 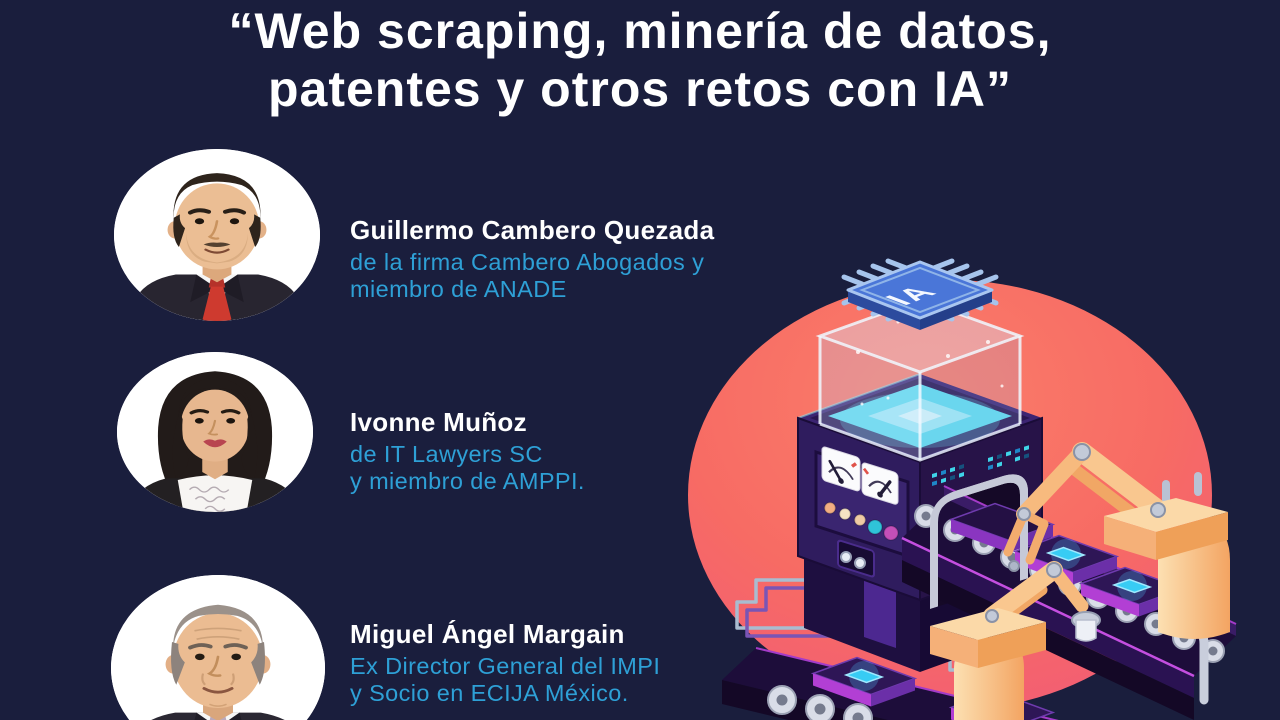 What do you see at coordinates (527, 262) in the screenshot?
I see `speaker-role-line: de la firma Cambero Abogados y` at bounding box center [527, 262].